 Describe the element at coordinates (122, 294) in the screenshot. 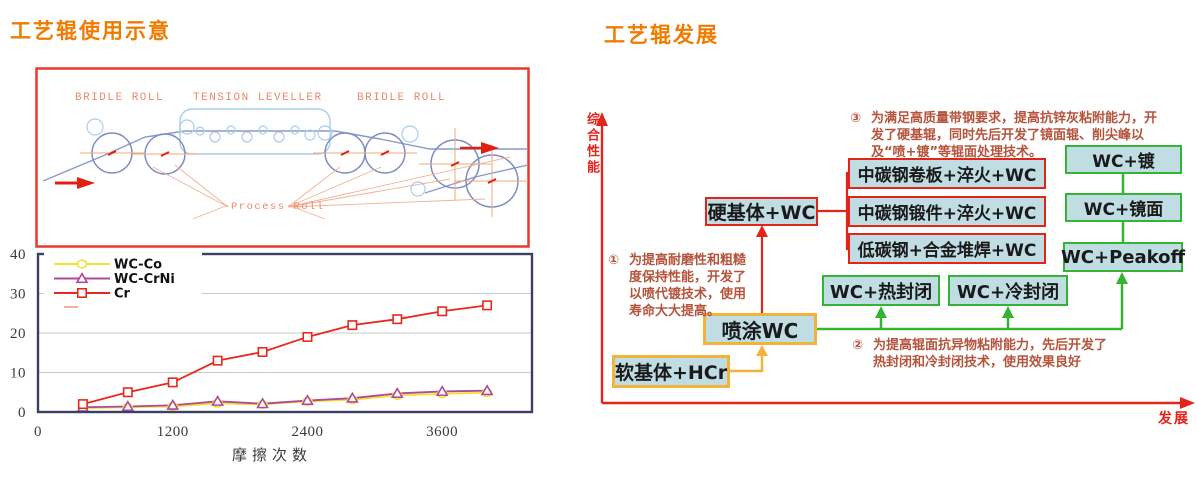

I see `svg-text: Cr` at that location.